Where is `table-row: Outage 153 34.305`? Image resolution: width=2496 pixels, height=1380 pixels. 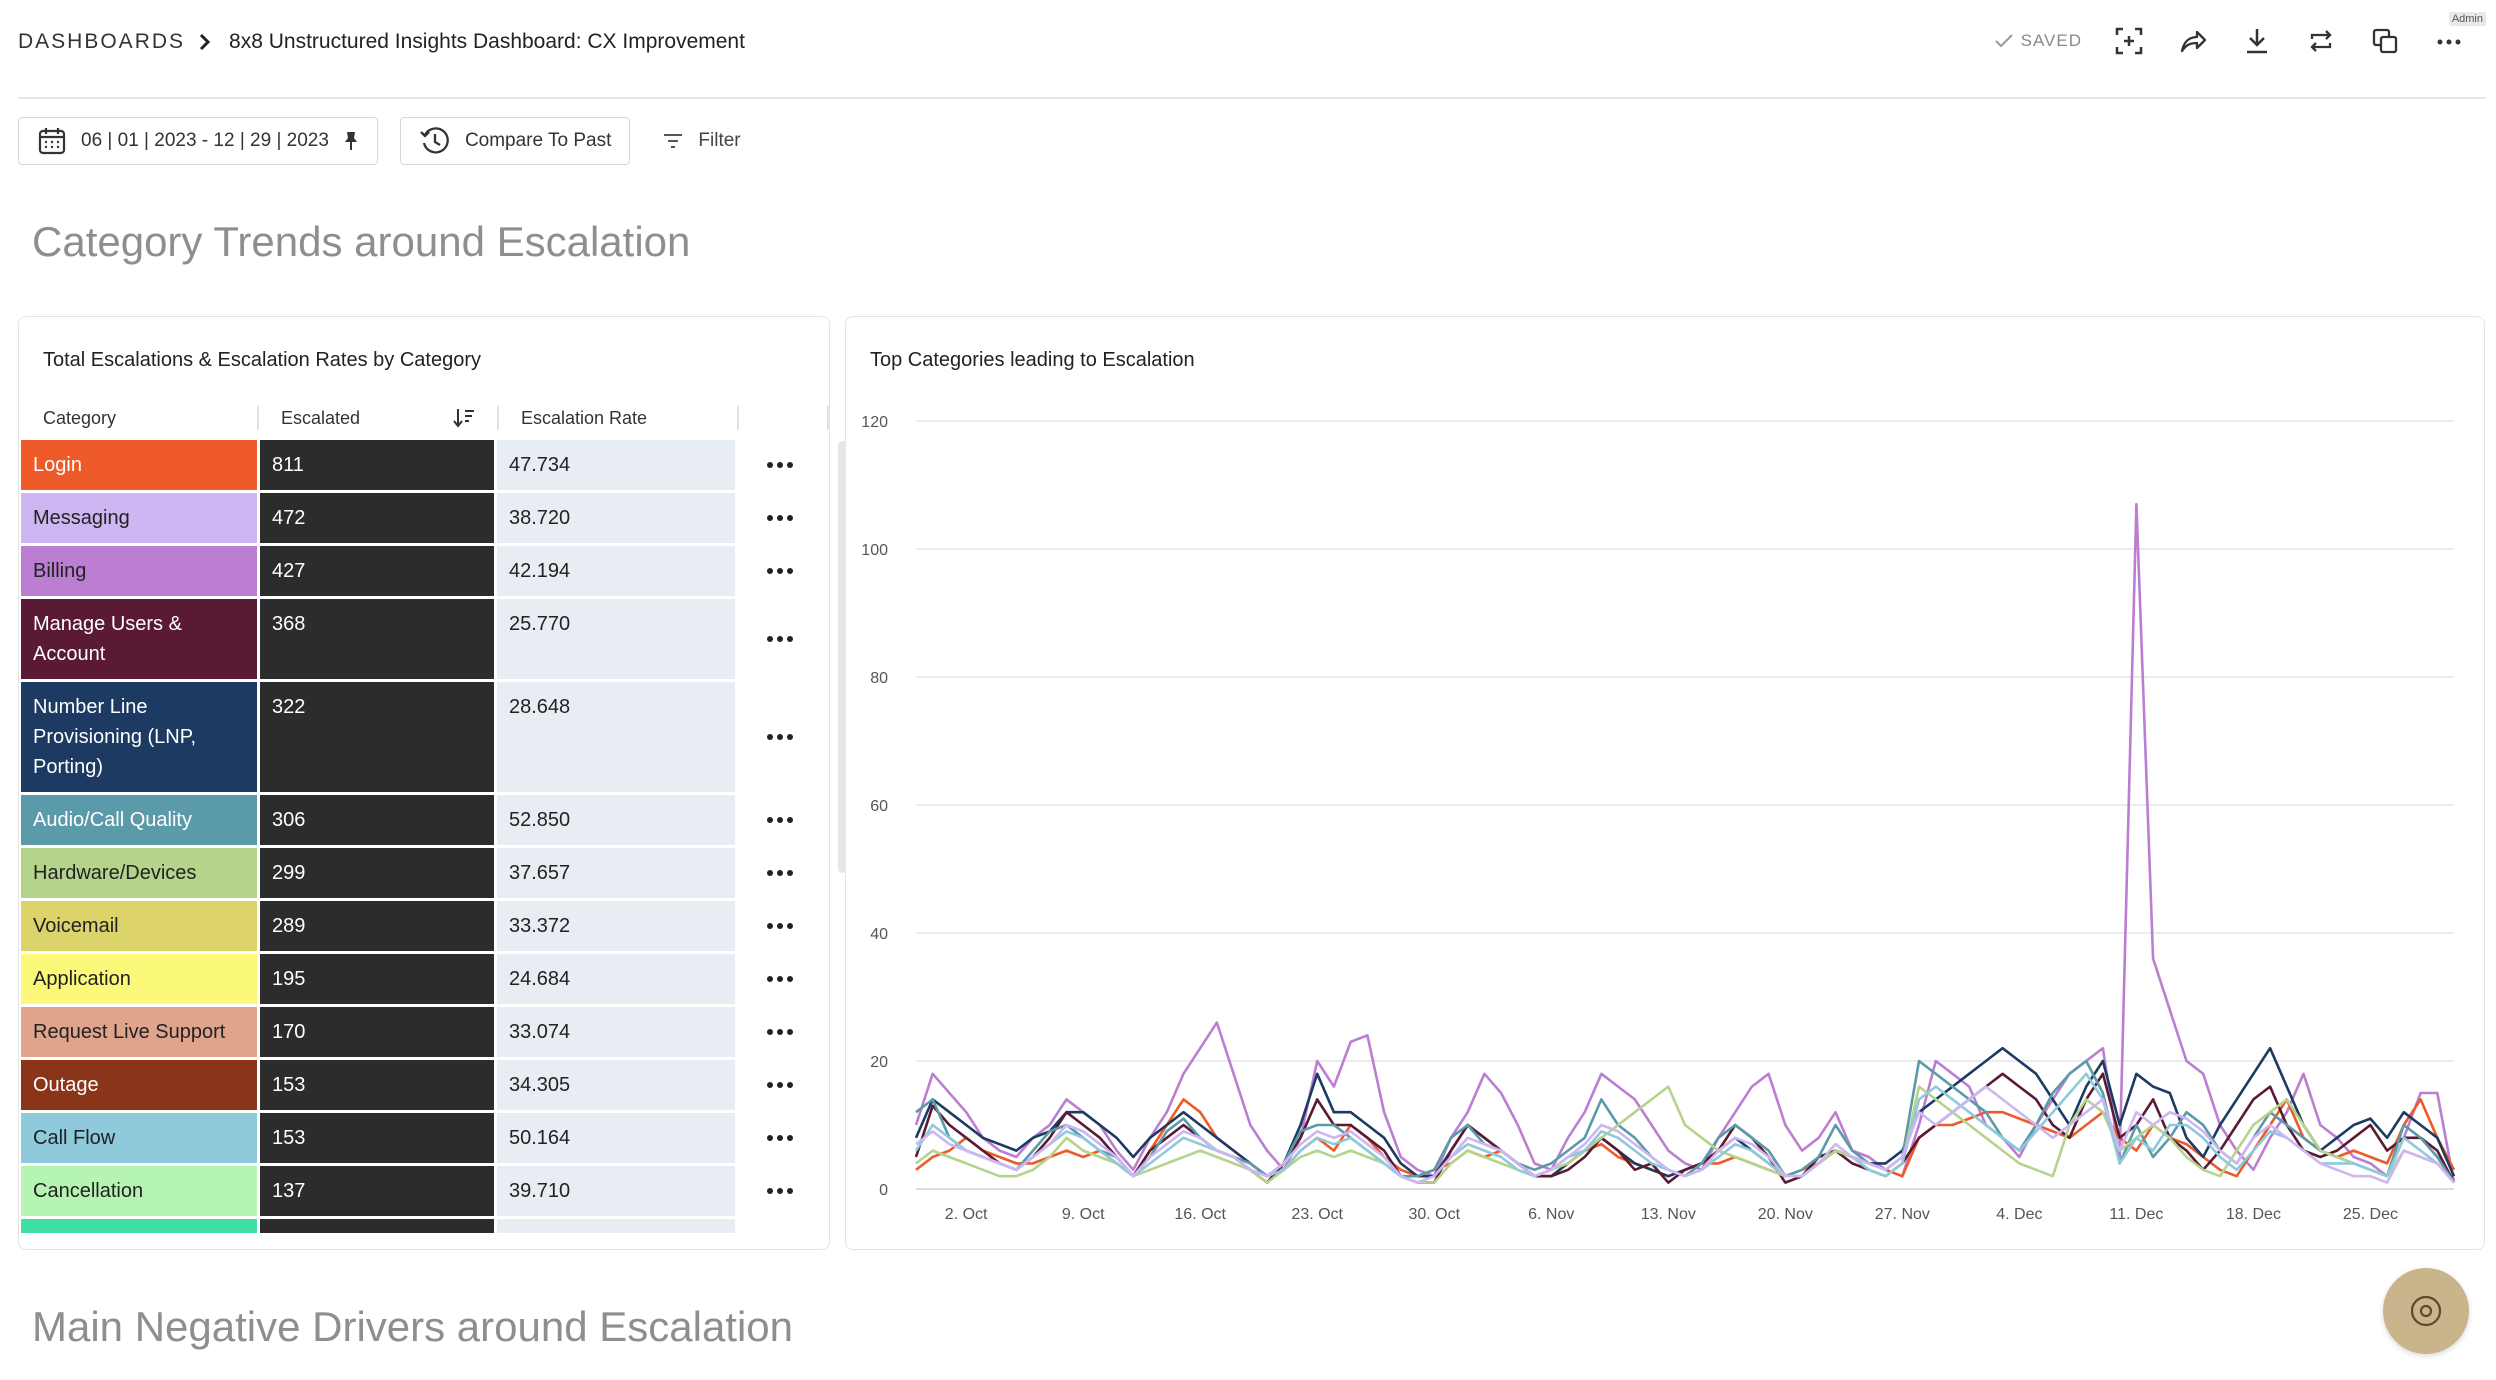 table-row: Outage 153 34.305 is located at coordinates (434, 1085).